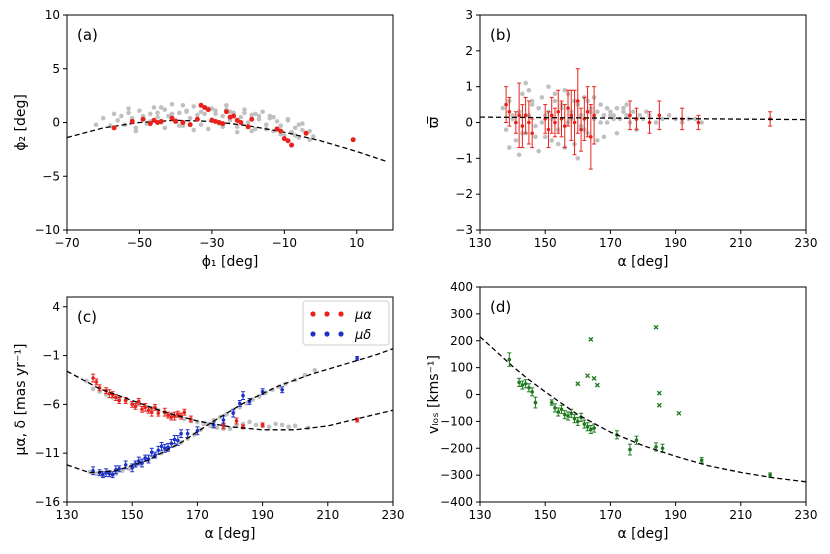 The width and height of the screenshot is (830, 554). Describe the element at coordinates (469, 123) in the screenshot. I see `y-tick-label: 0` at that location.